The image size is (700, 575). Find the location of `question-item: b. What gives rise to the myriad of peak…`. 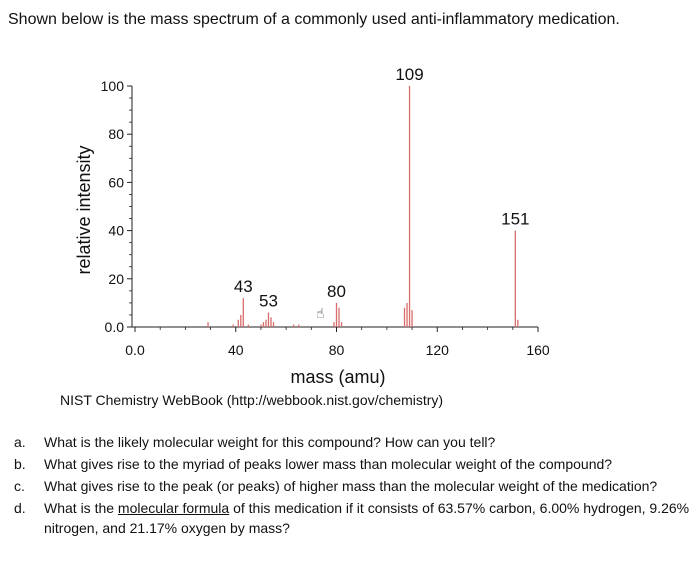

question-item: b. What gives rise to the myriad of peak… is located at coordinates (350, 464).